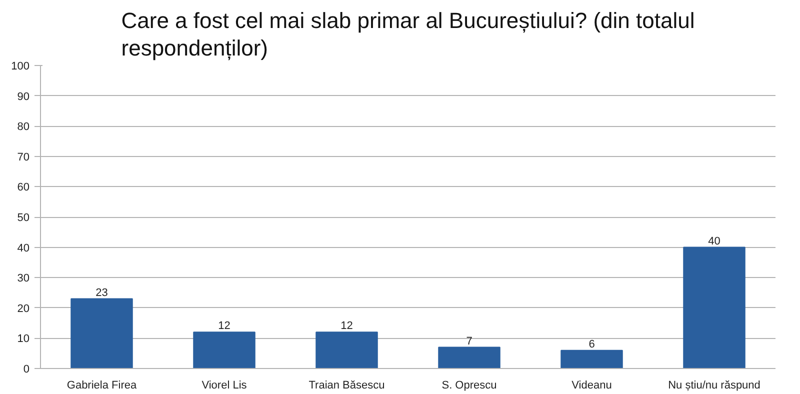  Describe the element at coordinates (23, 127) in the screenshot. I see `y-tick-label: 80` at that location.